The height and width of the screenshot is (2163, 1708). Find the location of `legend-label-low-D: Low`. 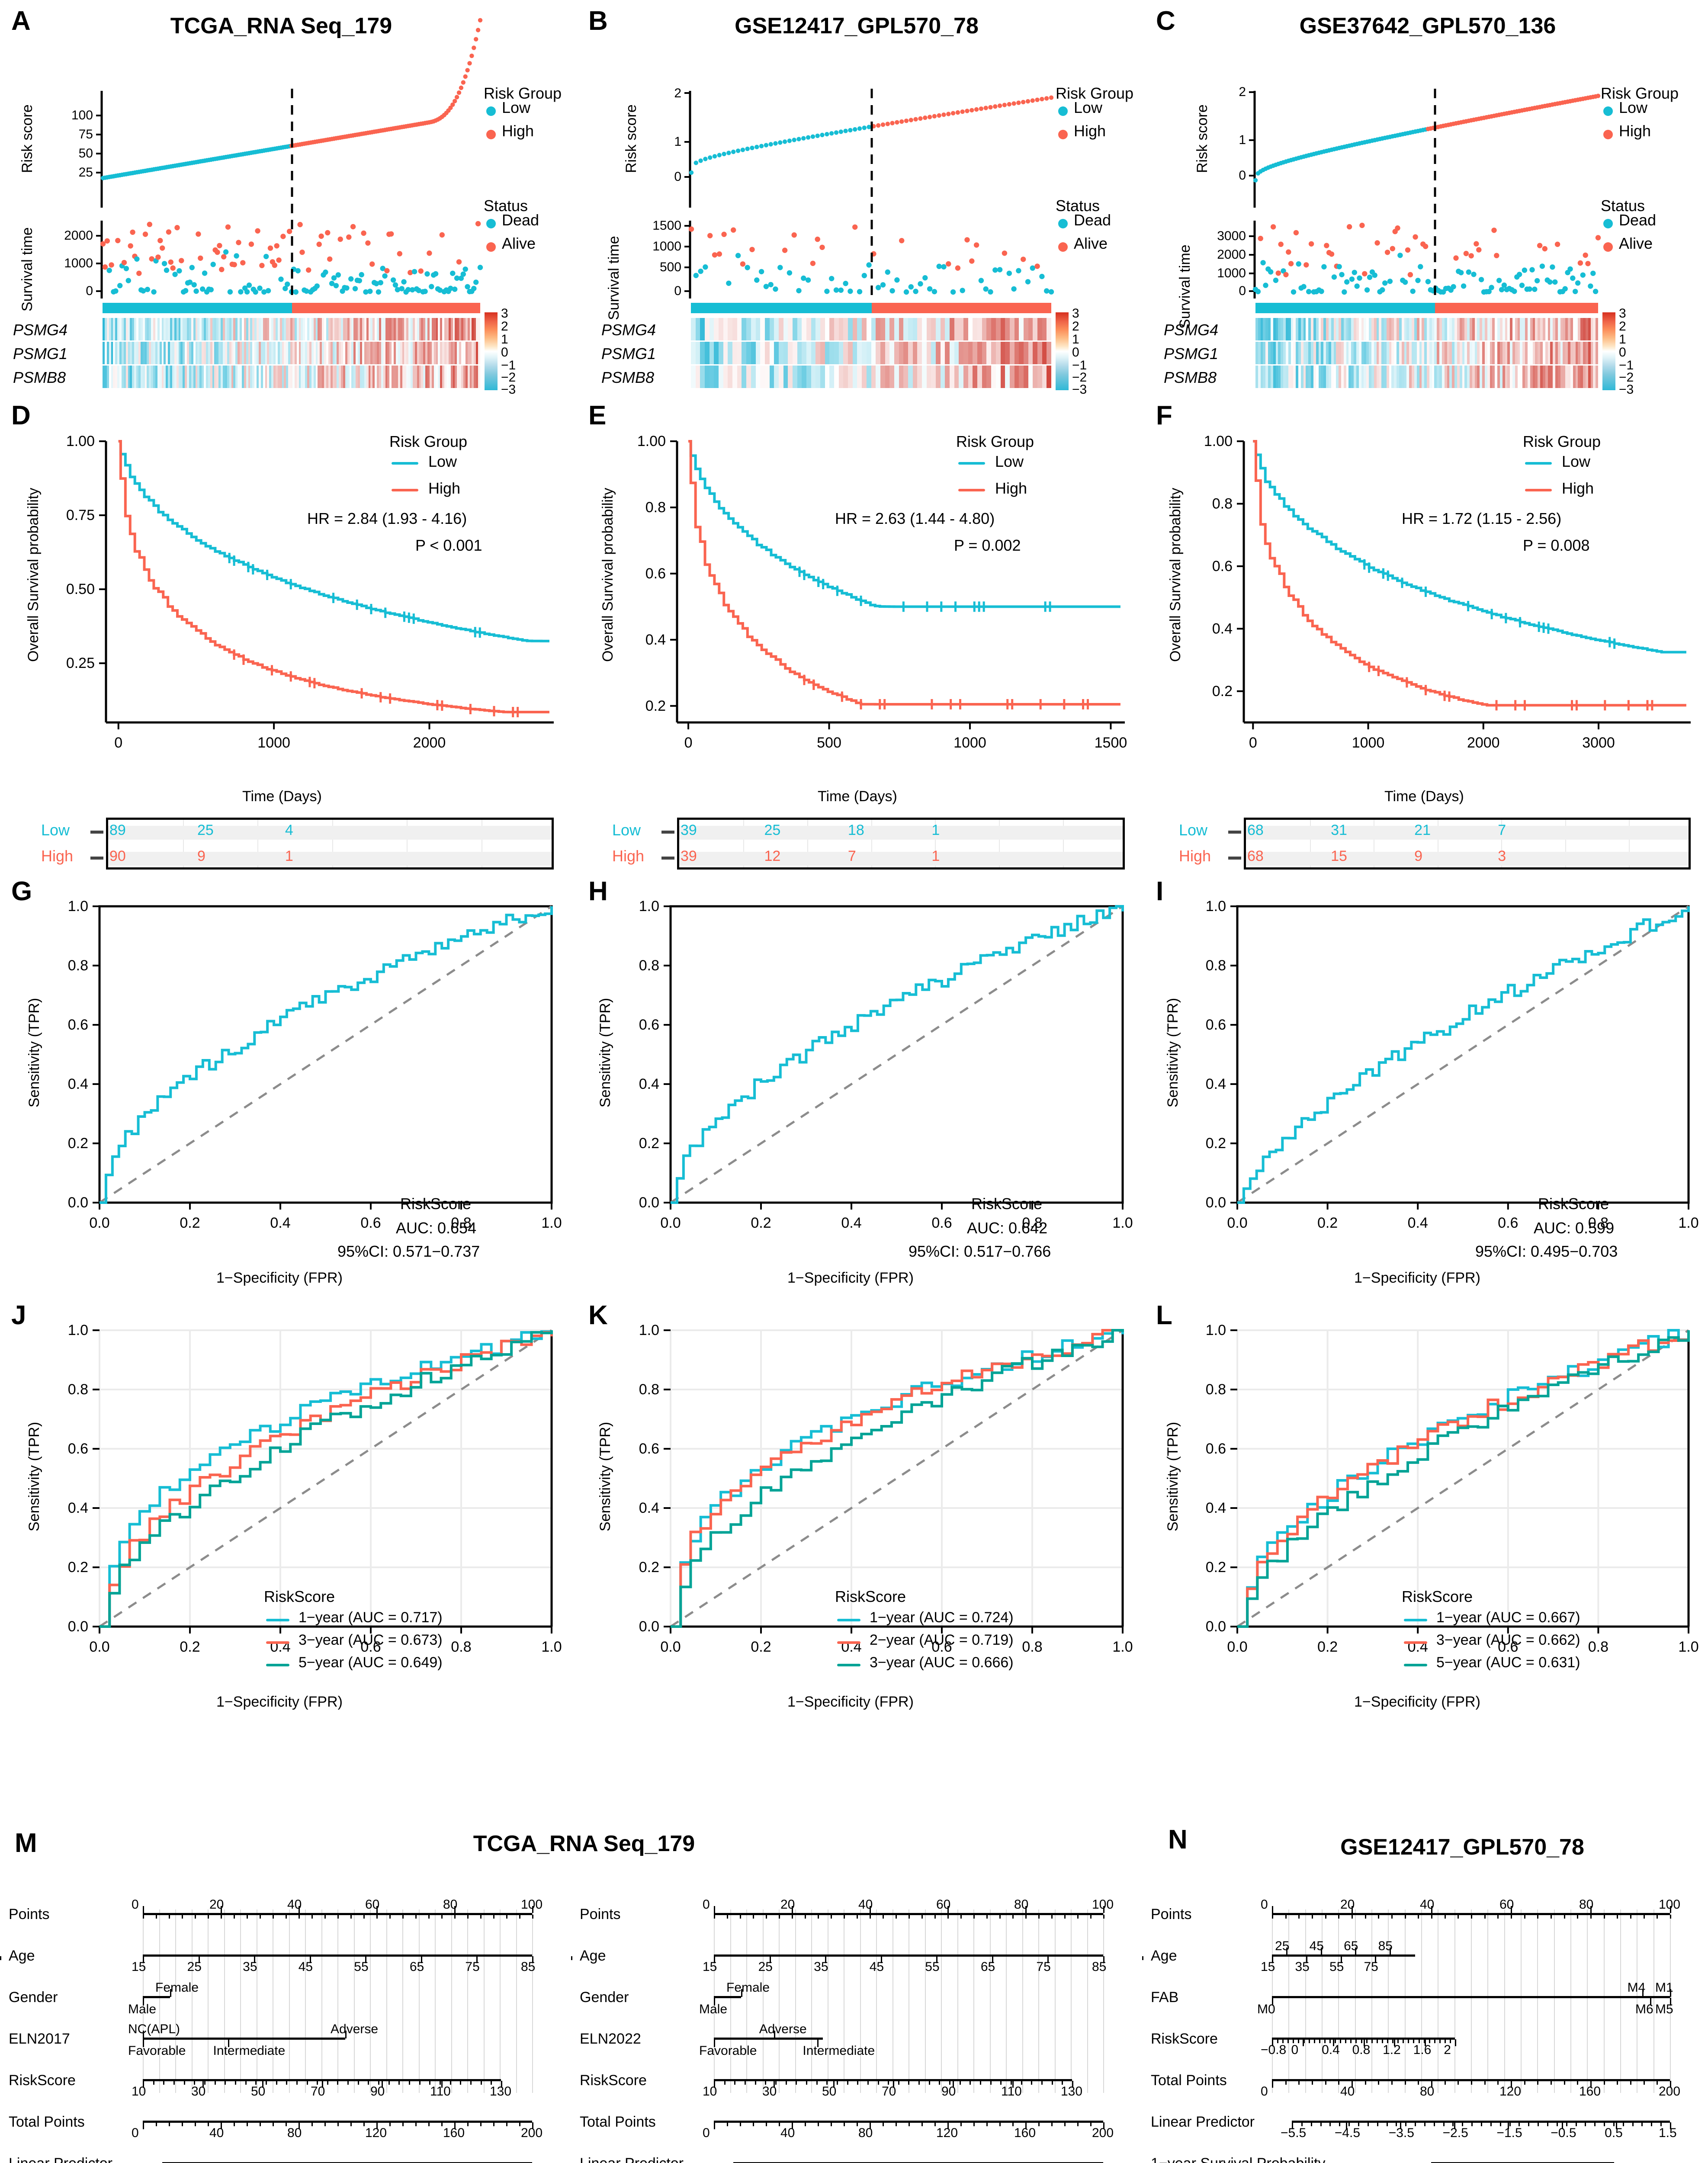

legend-label-low-D: Low is located at coordinates (443, 461).